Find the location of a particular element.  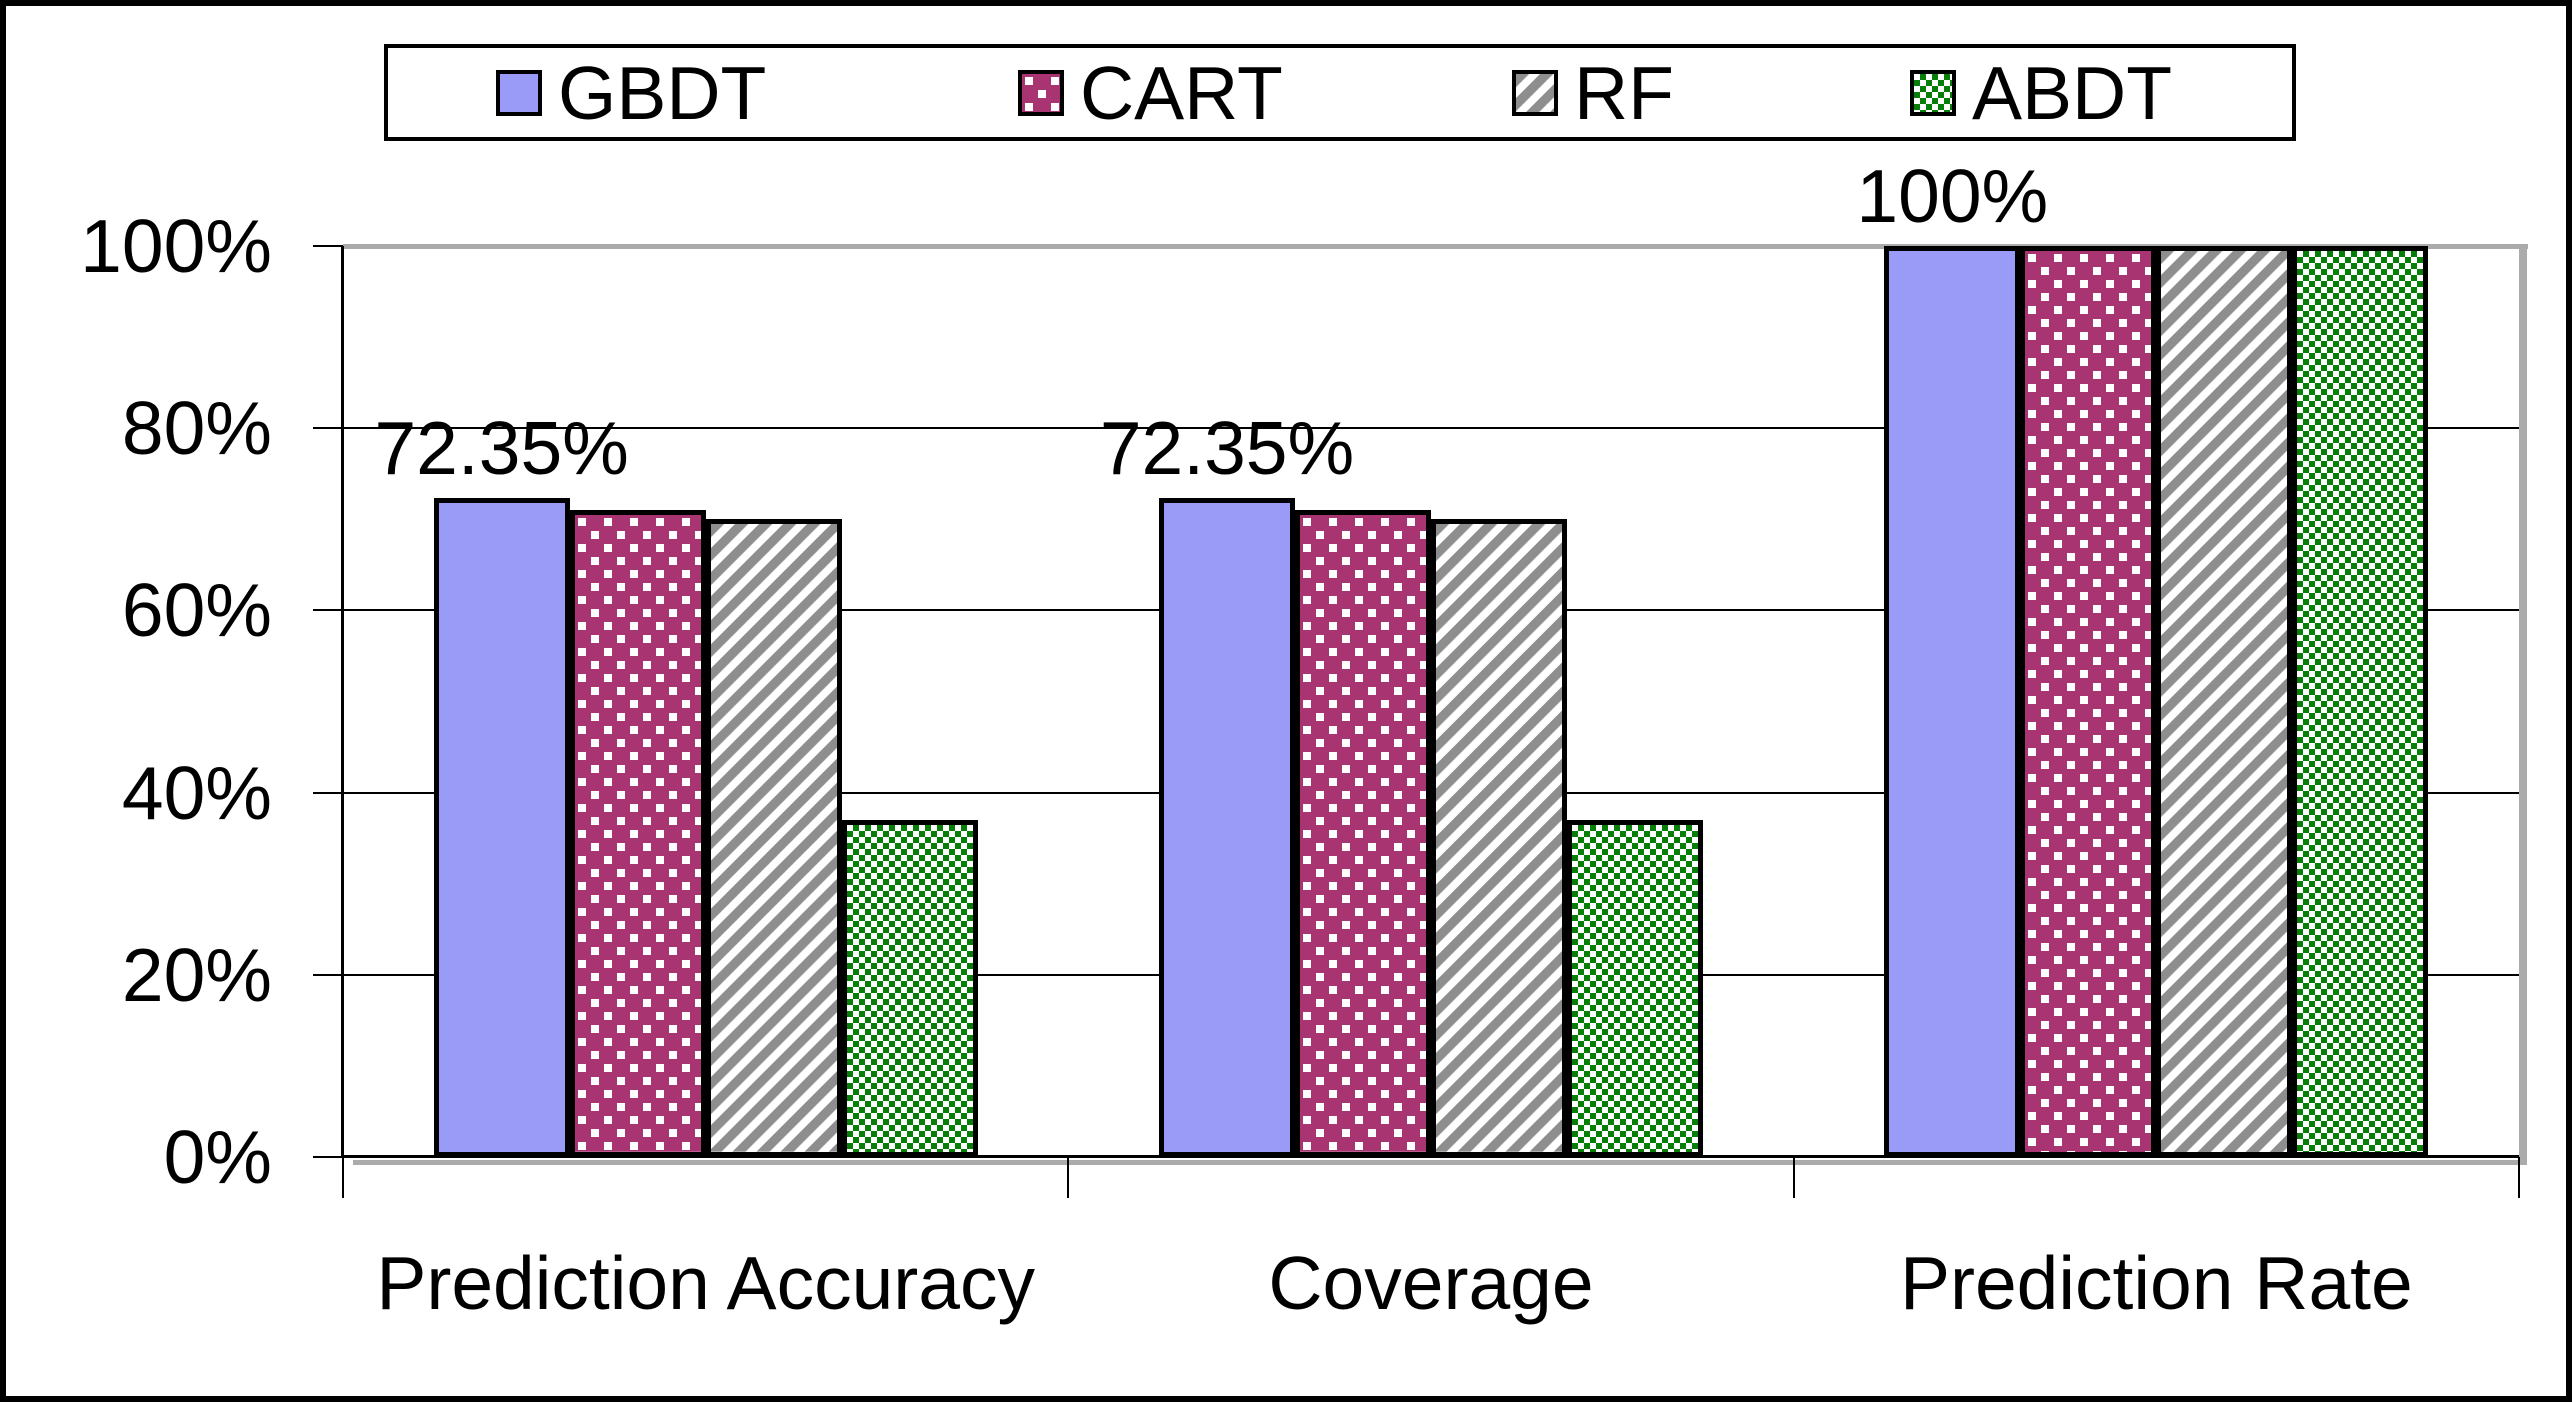

bar-value-label-1: 72.35% is located at coordinates (1227, 447).